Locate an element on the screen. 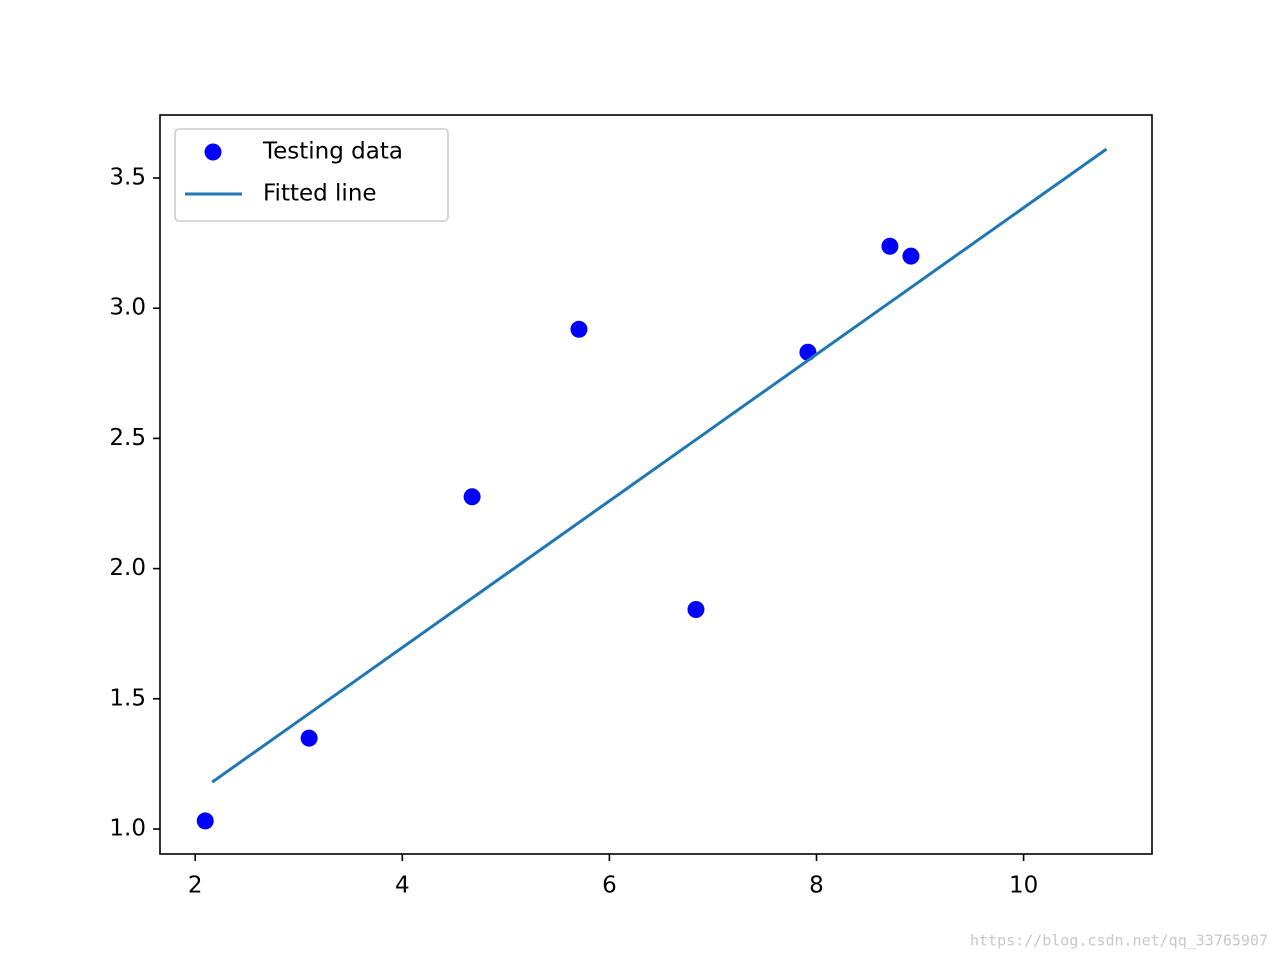 Image resolution: width=1280 pixels, height=960 pixels. x-tick-label: 2 is located at coordinates (195, 886).